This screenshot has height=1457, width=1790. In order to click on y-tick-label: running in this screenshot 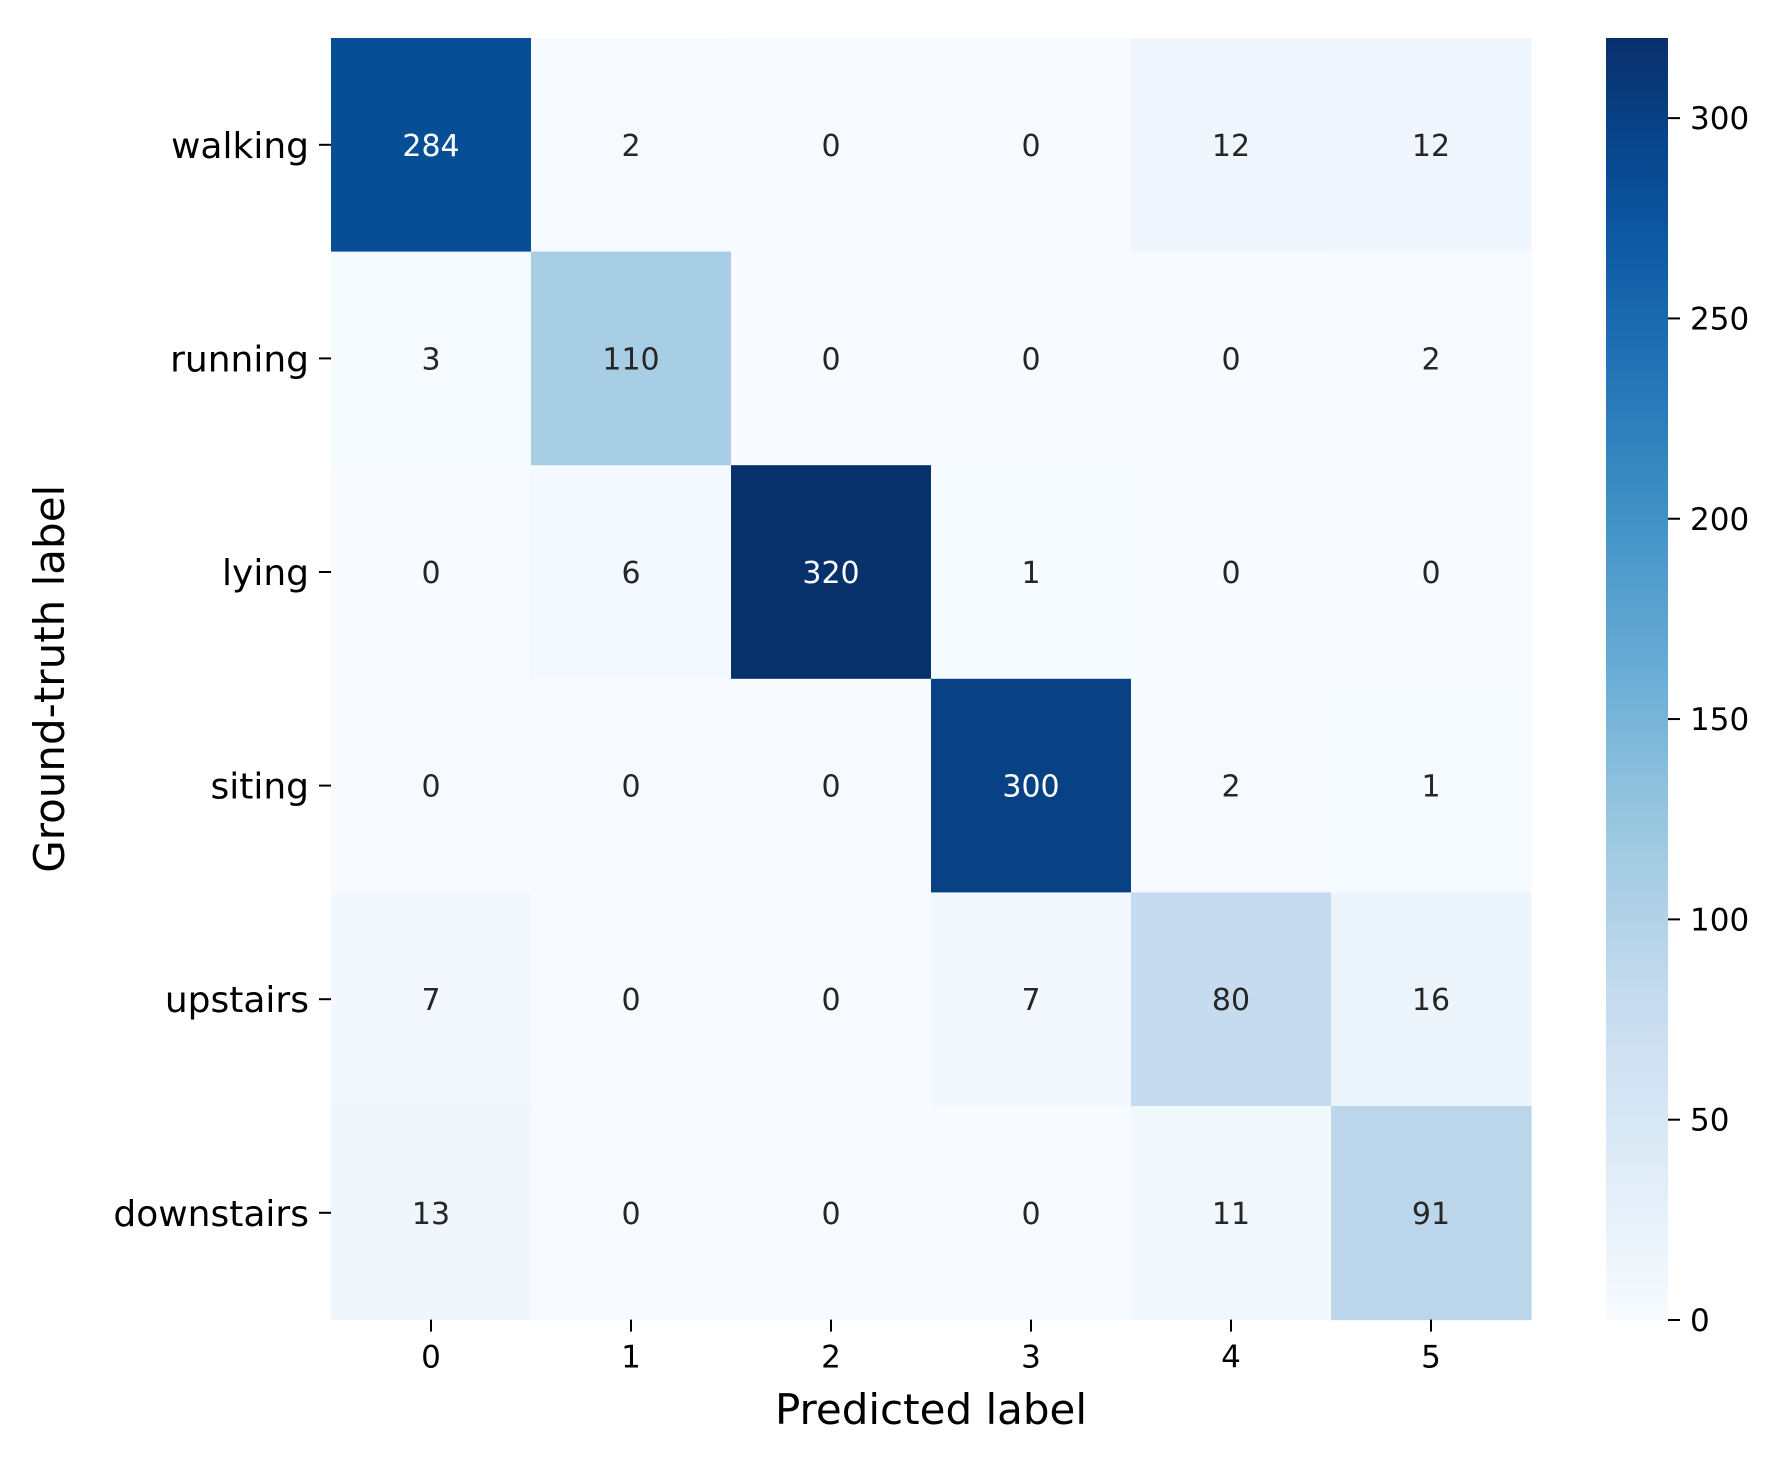, I will do `click(239, 359)`.